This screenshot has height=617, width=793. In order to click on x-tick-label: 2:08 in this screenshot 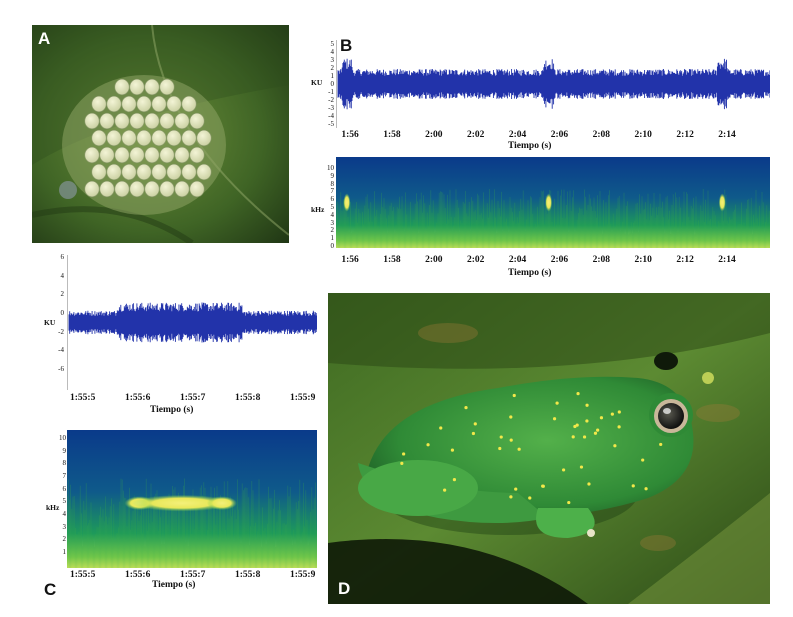, I will do `click(601, 135)`.